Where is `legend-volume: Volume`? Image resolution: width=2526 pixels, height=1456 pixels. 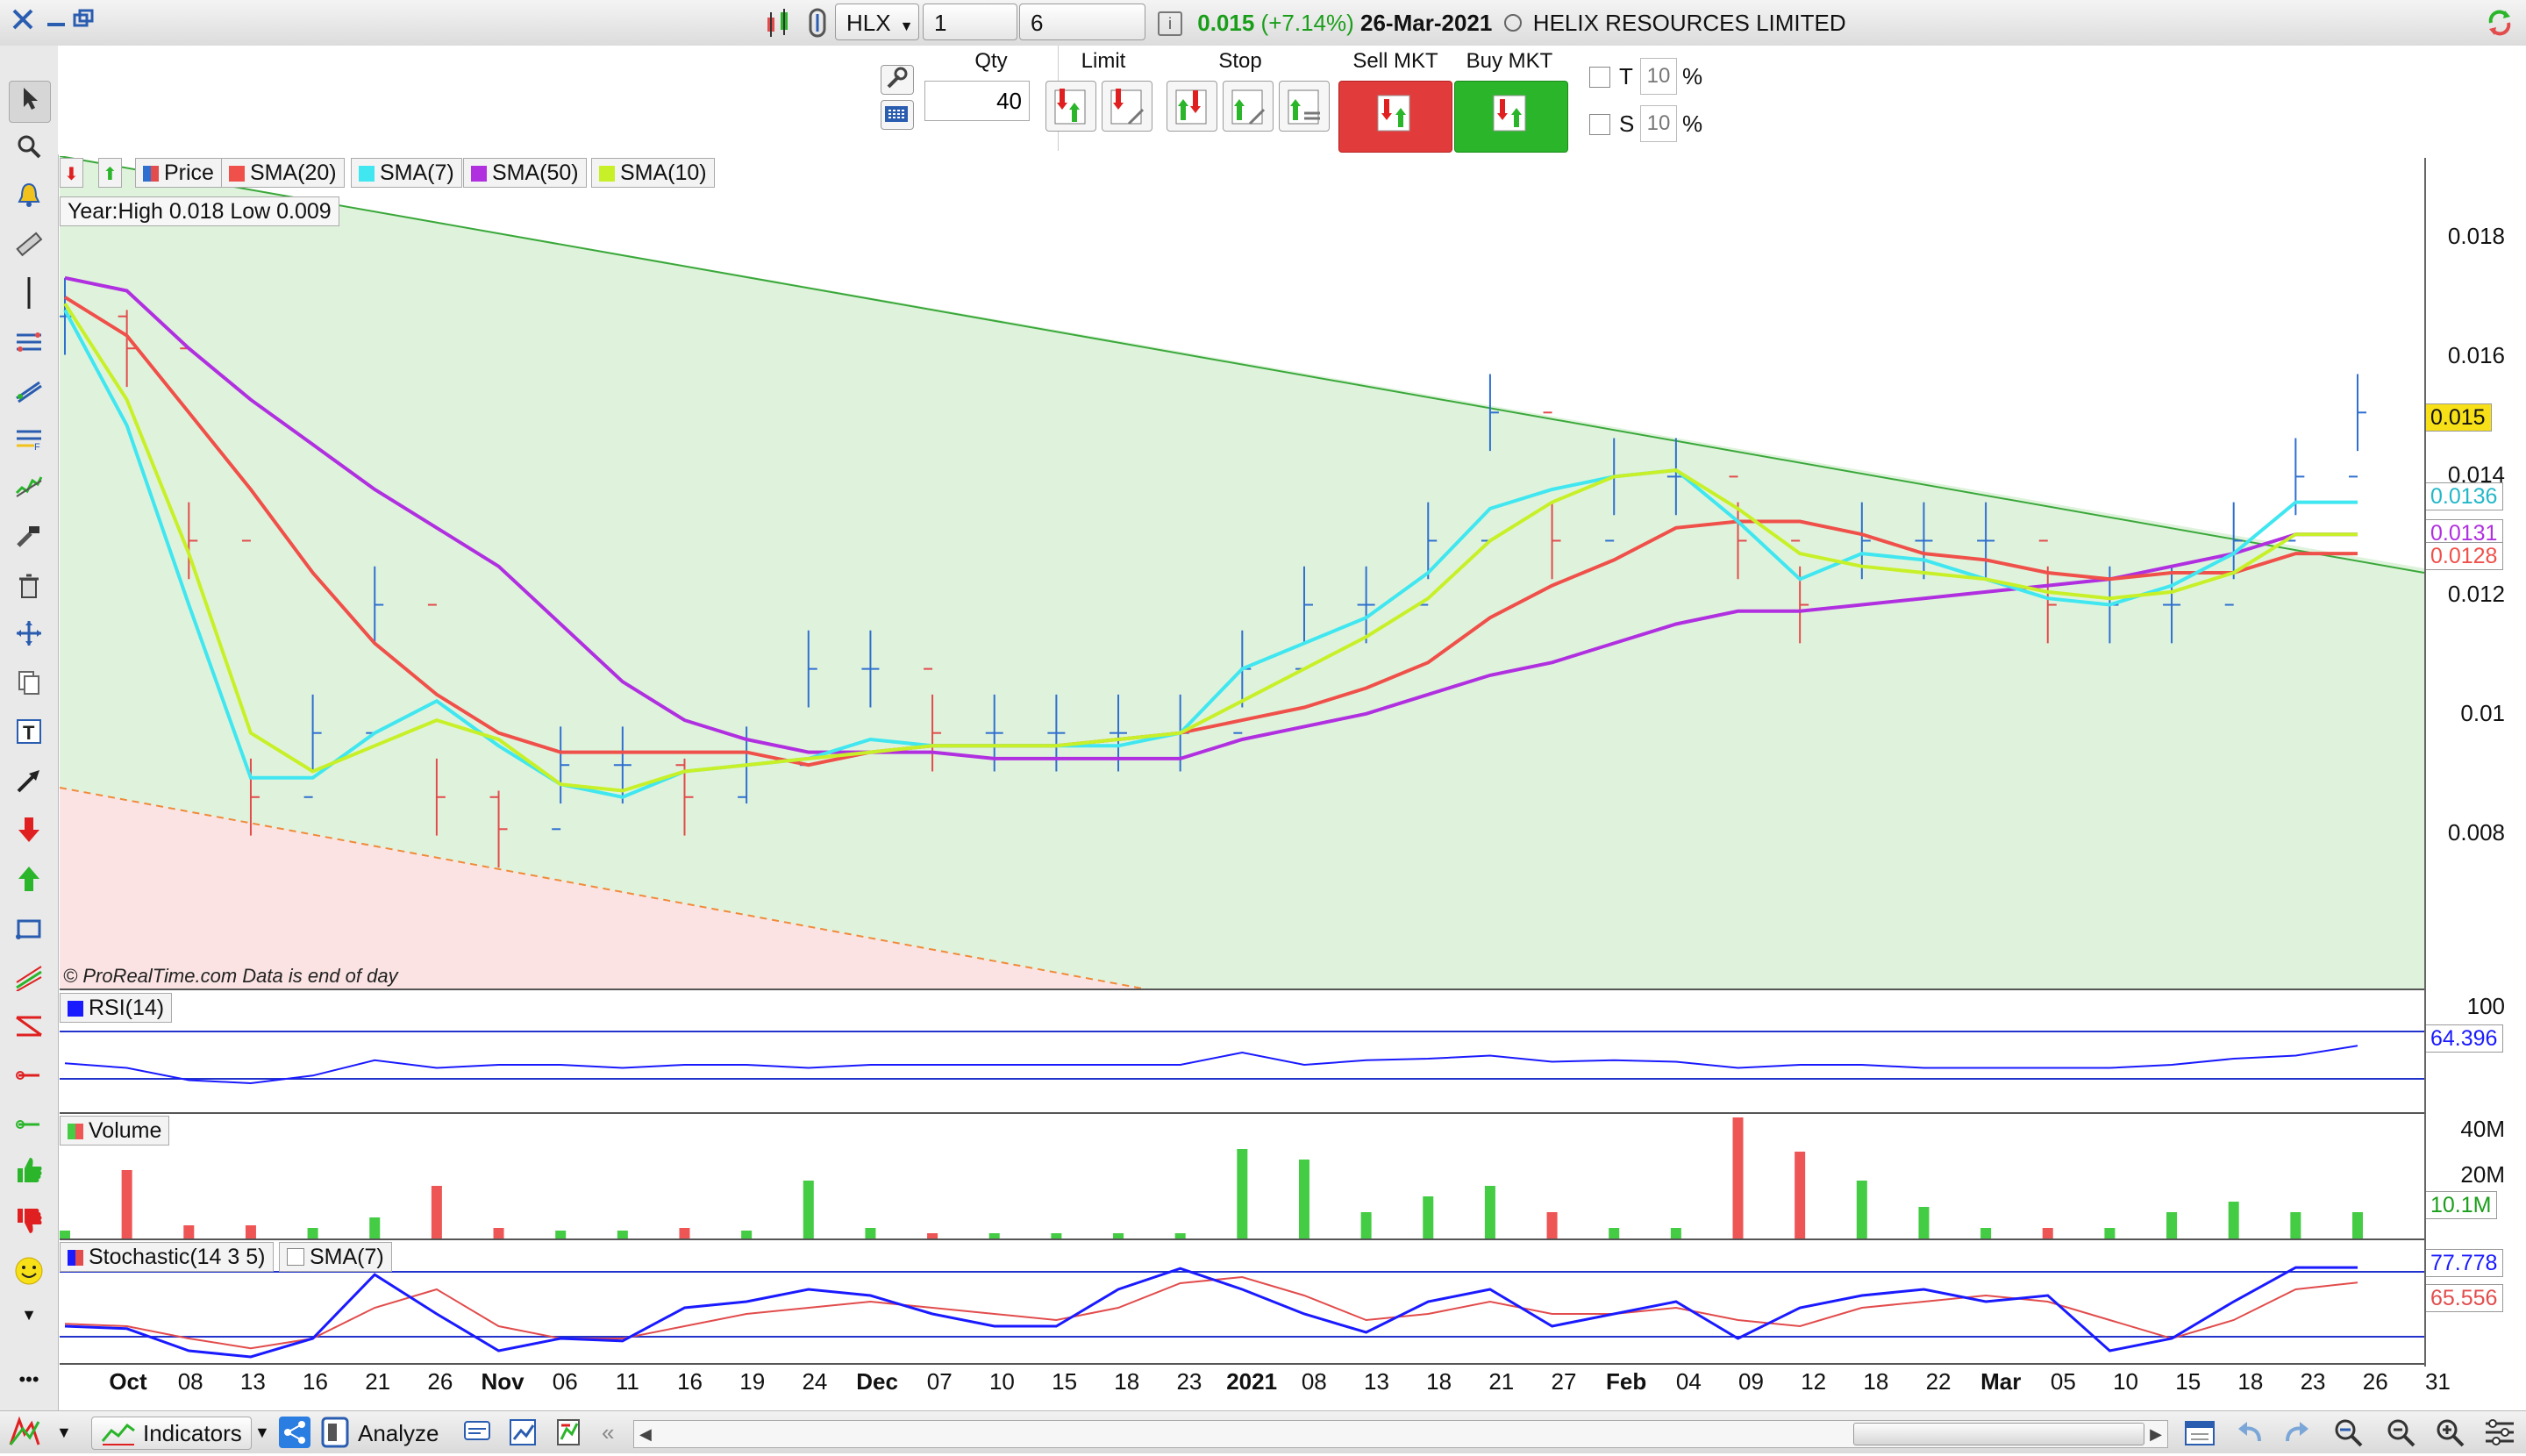 legend-volume: Volume is located at coordinates (115, 1131).